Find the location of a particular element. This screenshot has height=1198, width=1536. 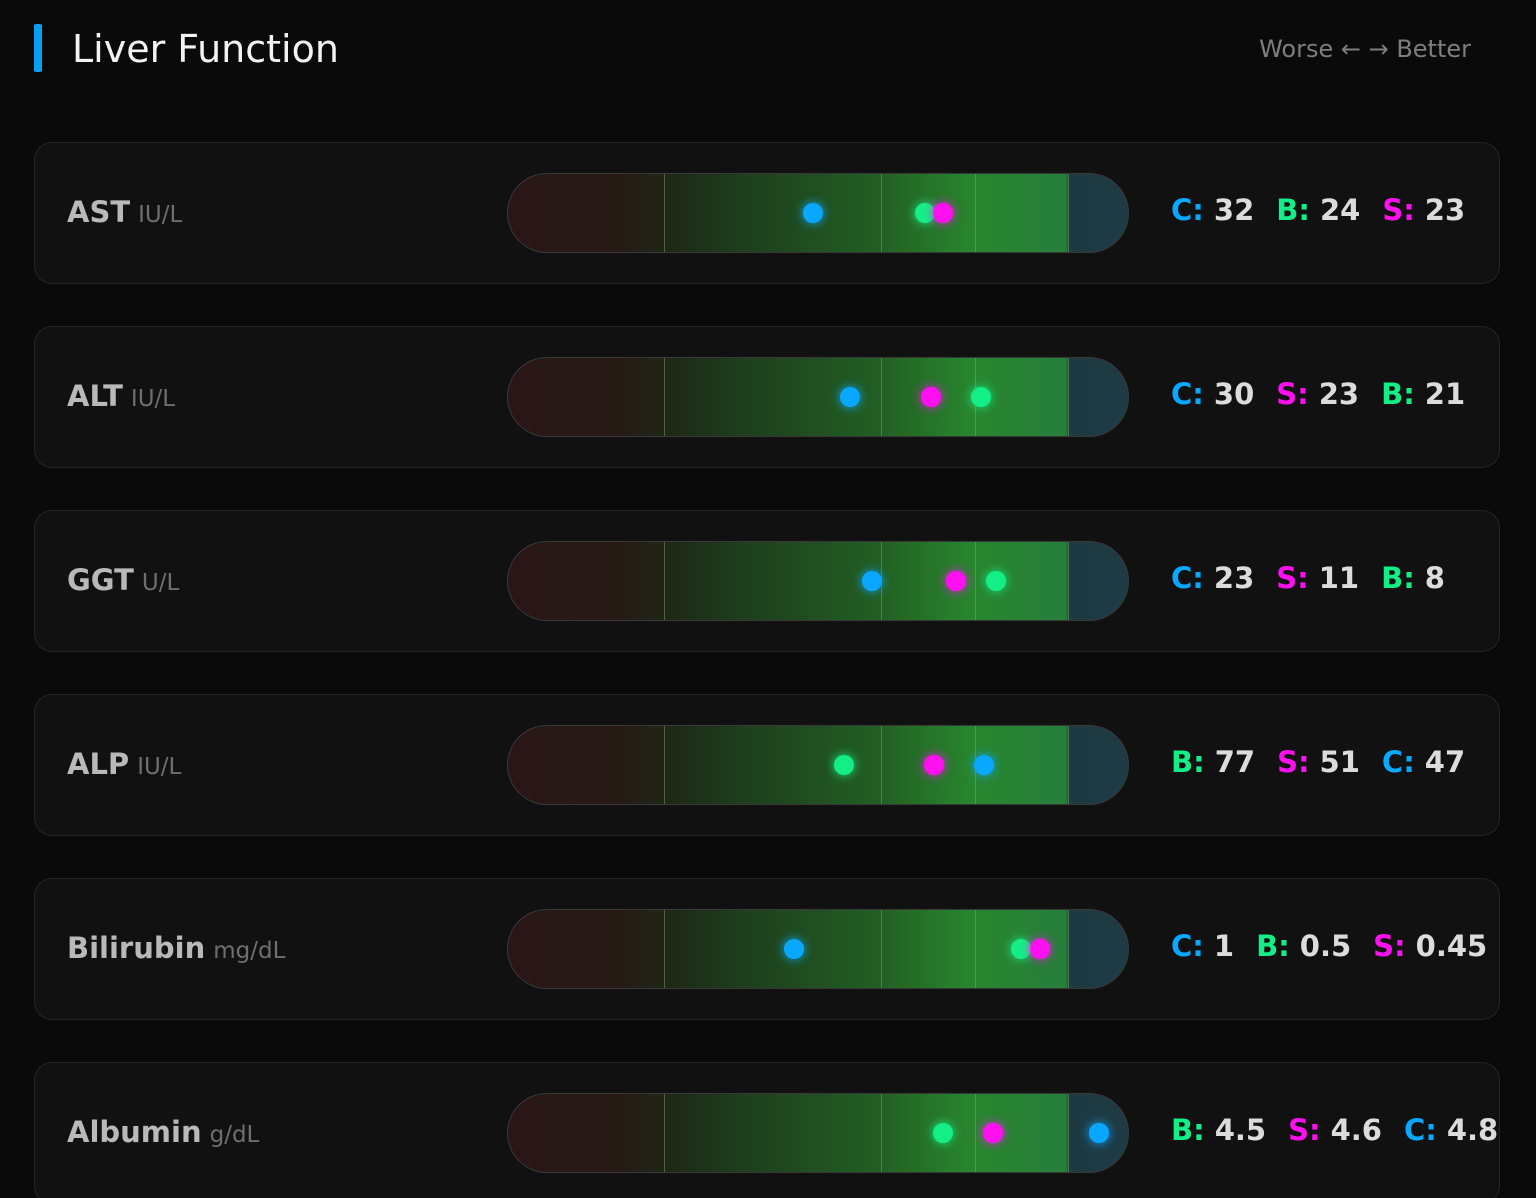

value-number: 30 is located at coordinates (1234, 394).